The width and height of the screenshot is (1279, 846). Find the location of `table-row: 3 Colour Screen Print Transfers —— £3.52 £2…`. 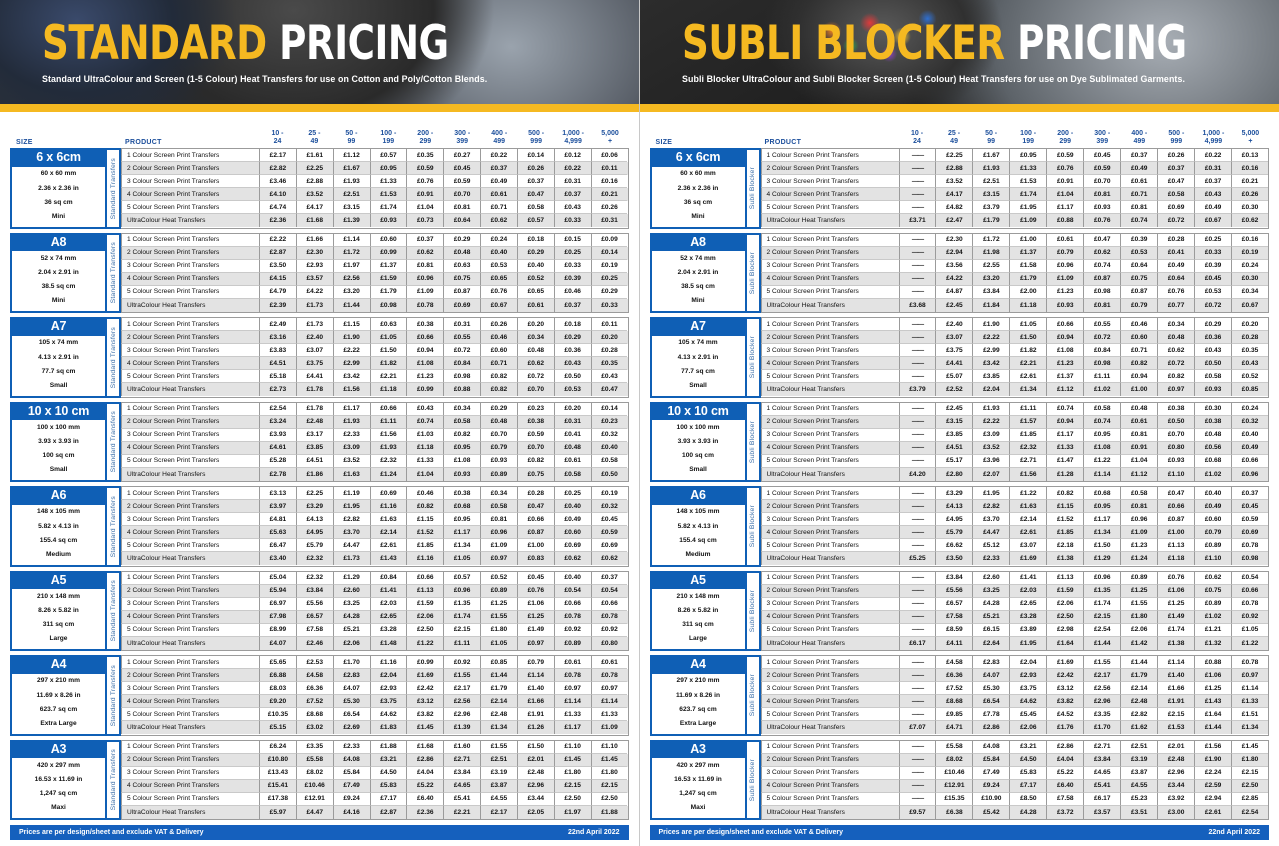

table-row: 3 Colour Screen Print Transfers —— £3.52 £2… is located at coordinates (1014, 182).